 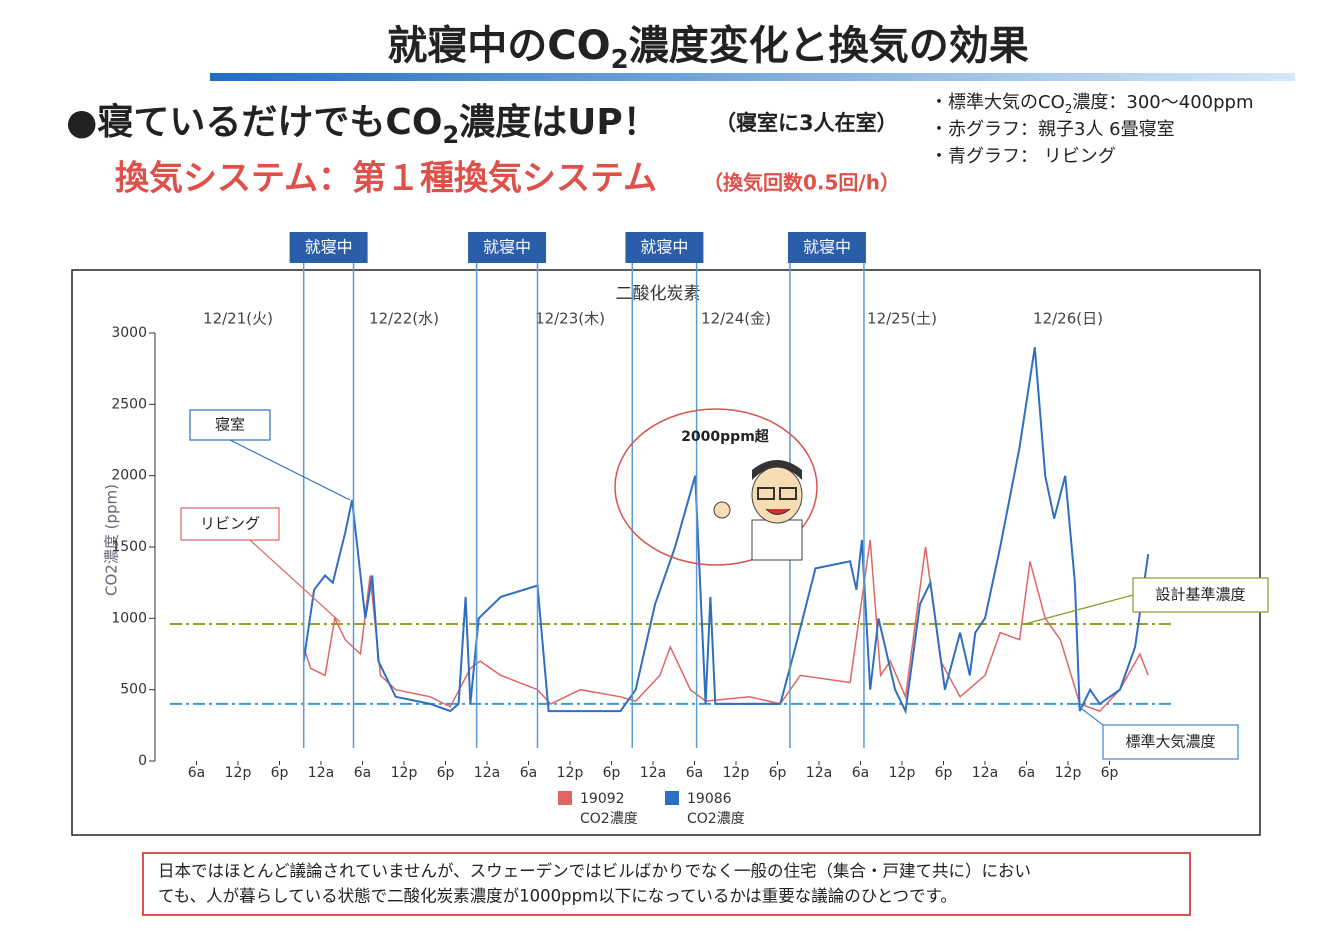 What do you see at coordinates (238, 319) in the screenshot?
I see `date-label: 12/21(火)` at bounding box center [238, 319].